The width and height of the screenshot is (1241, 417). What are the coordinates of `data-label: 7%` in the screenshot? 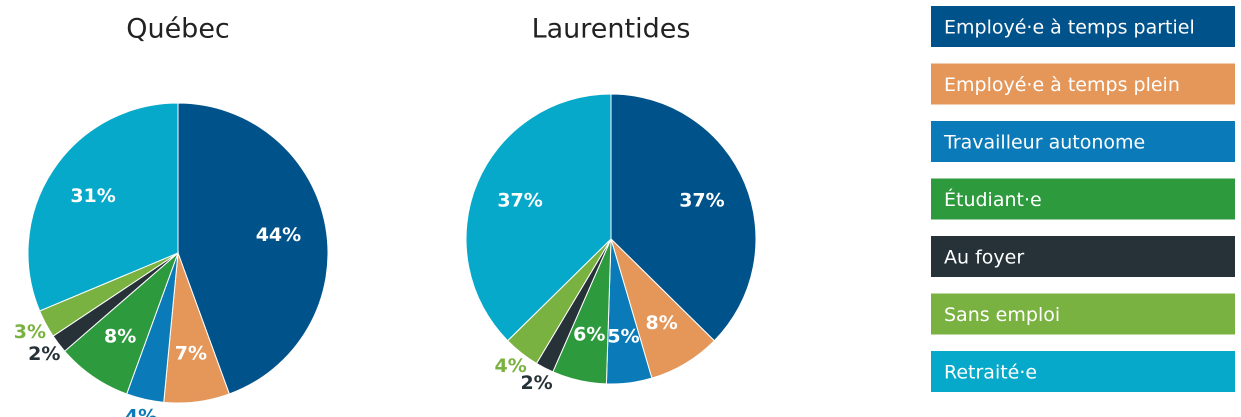 It's located at (191, 354).